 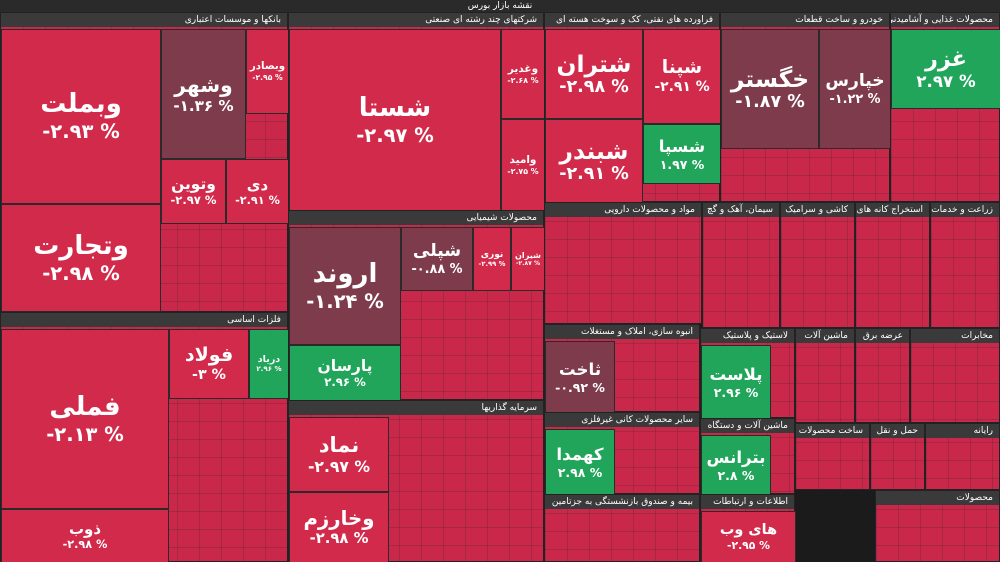 What do you see at coordinates (962, 456) in the screenshot?
I see `sector: رایانه` at bounding box center [962, 456].